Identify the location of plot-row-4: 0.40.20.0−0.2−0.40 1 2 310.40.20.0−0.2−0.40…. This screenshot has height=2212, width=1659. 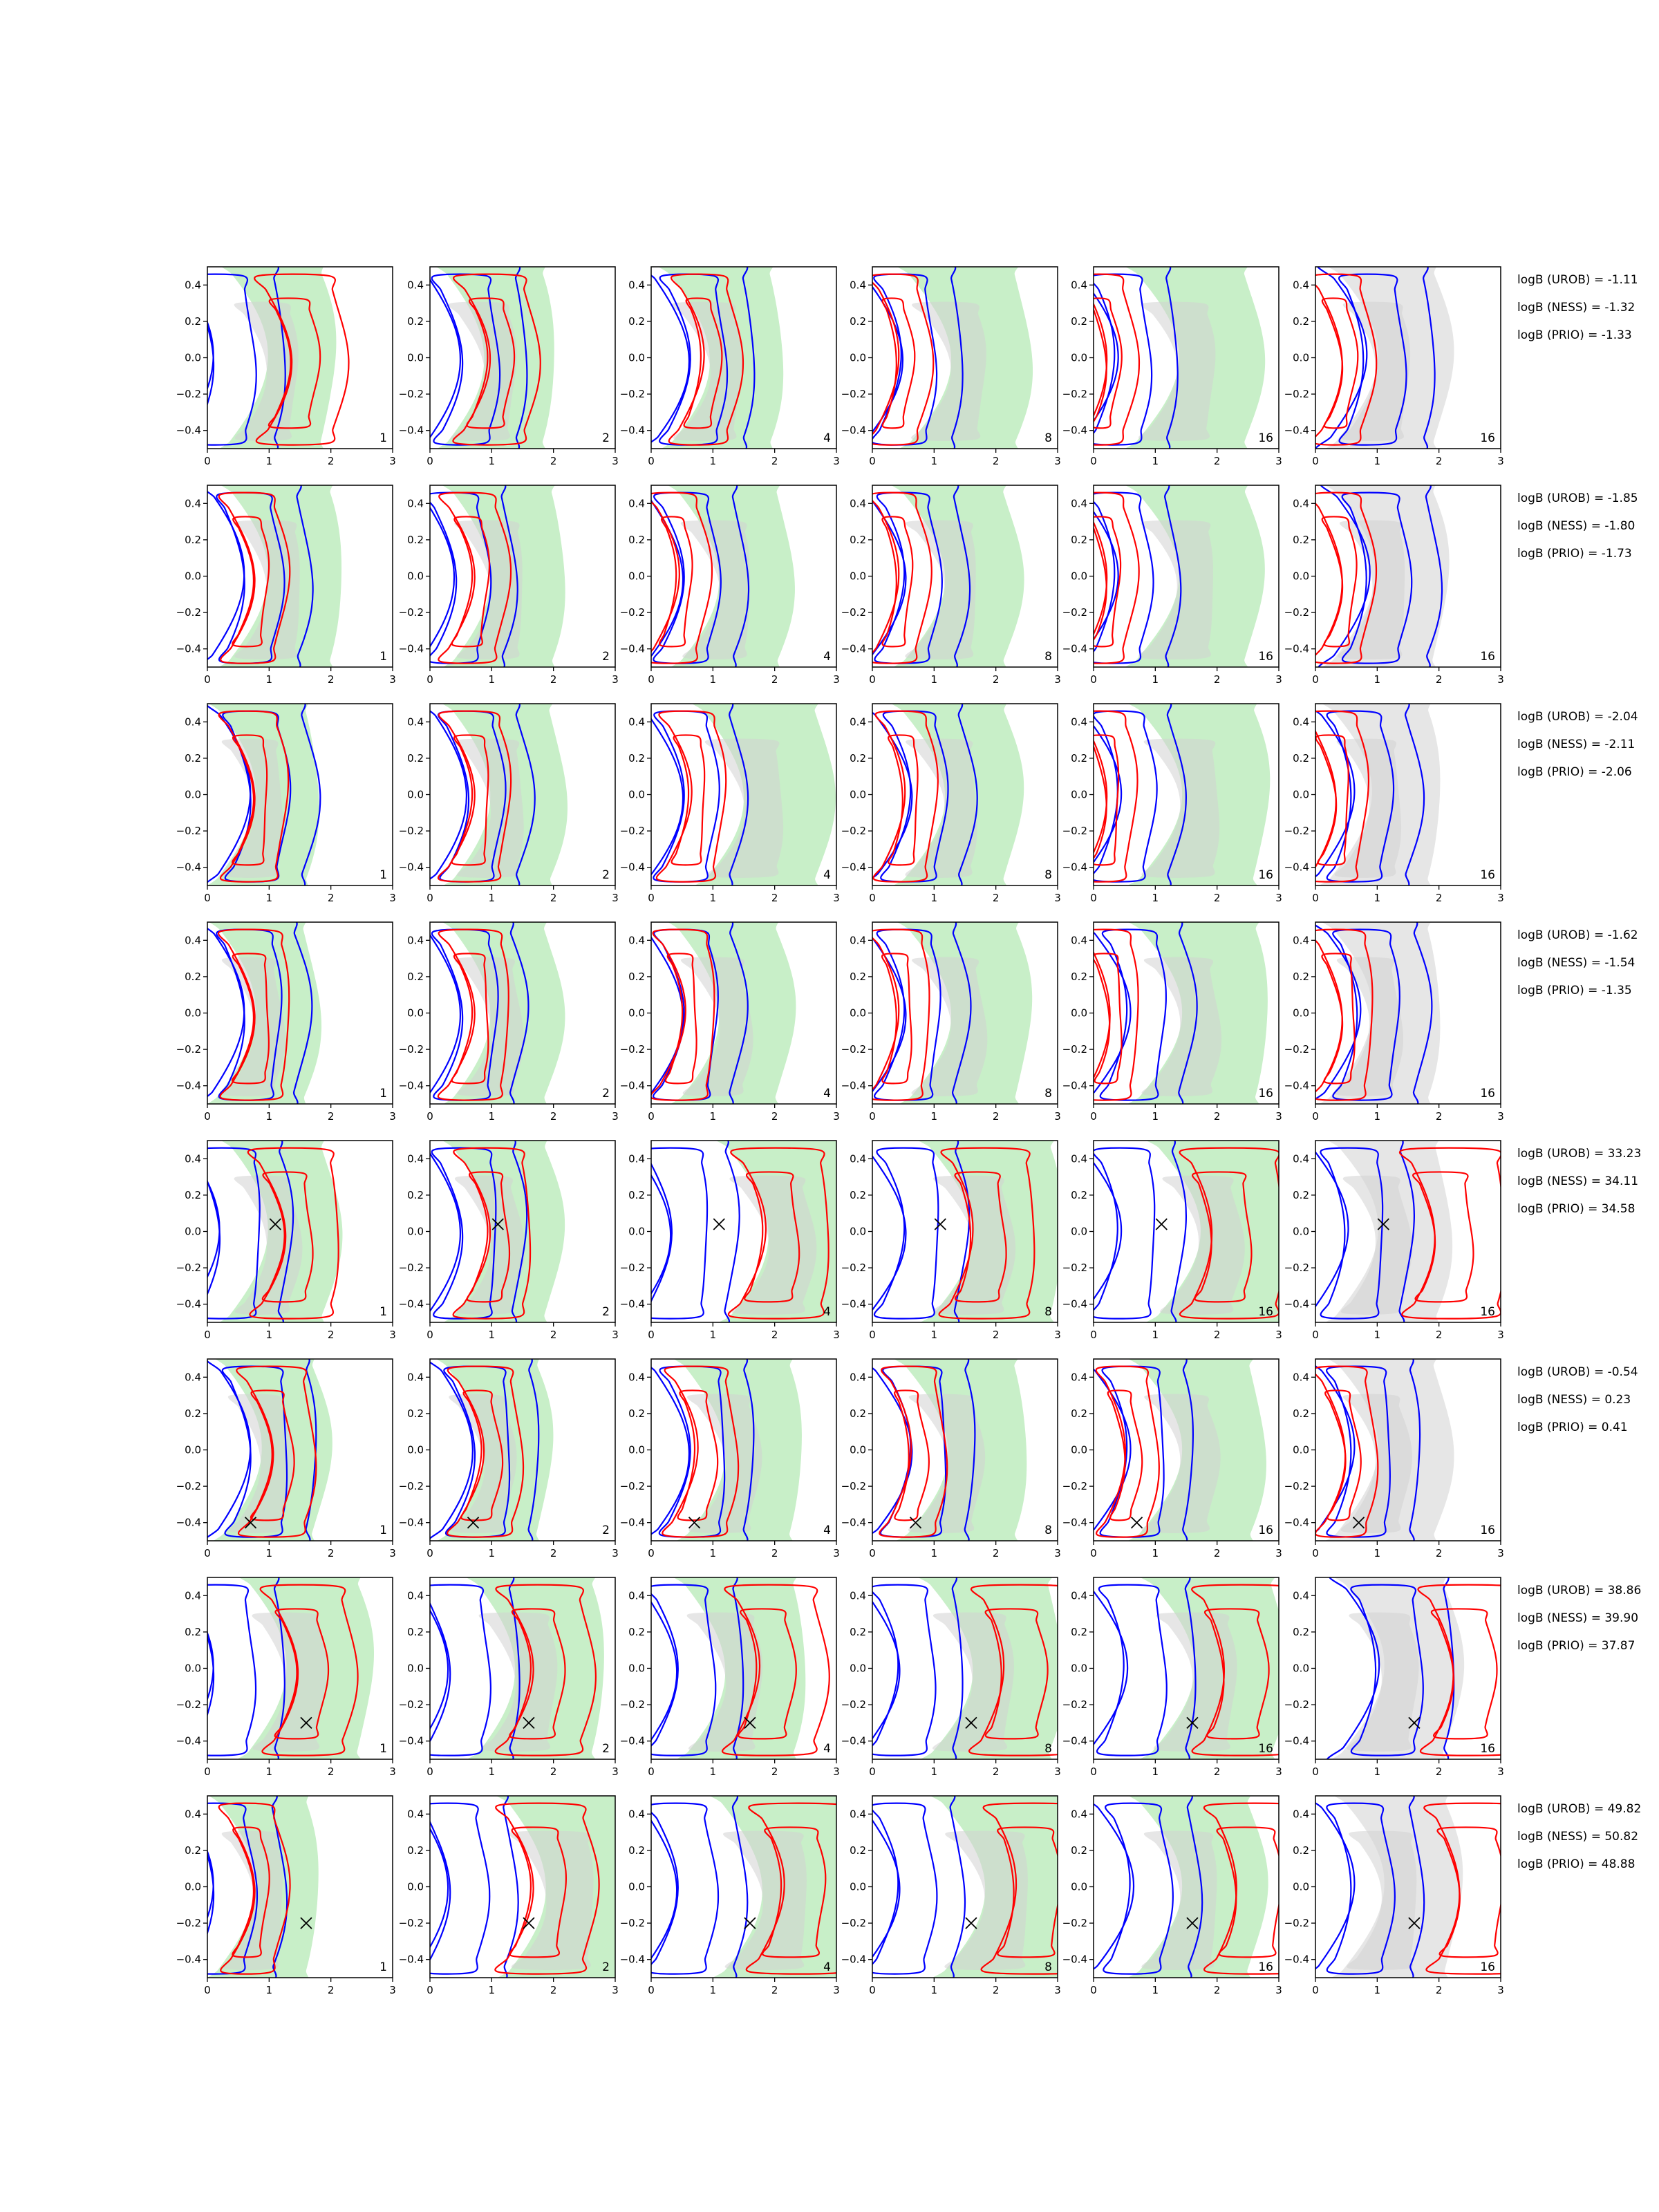
(907, 1022).